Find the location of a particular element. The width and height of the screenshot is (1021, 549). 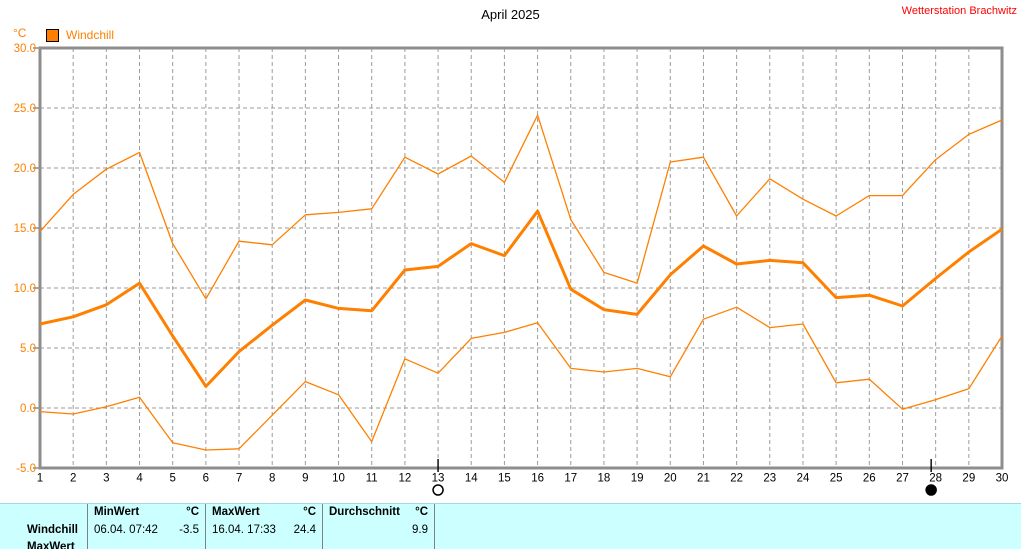

windchill-max-datetime: 16.04. 17:33 is located at coordinates (244, 530).